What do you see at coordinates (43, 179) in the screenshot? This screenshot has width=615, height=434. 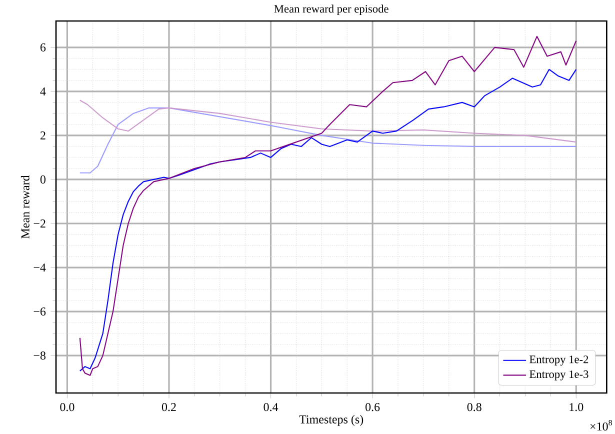 I see `y-tick-label: 0` at bounding box center [43, 179].